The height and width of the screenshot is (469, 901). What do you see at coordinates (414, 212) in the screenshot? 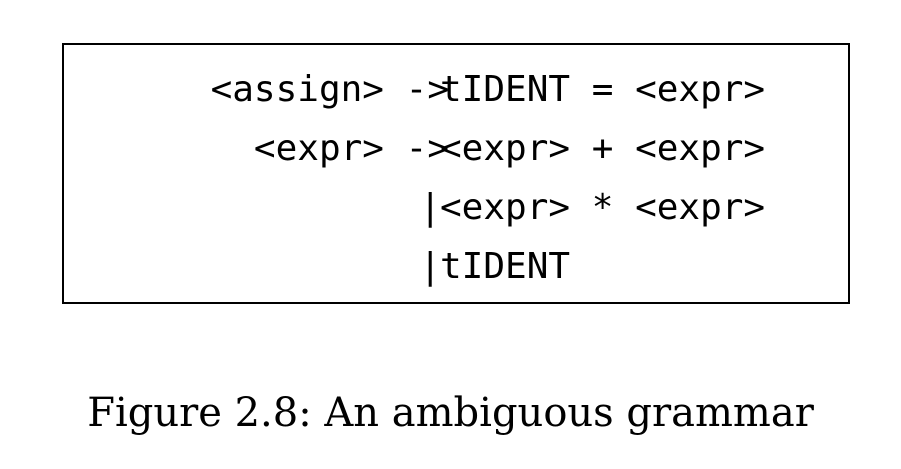
I see `grammar-rule-expr-times: | <expr> * <expr>` at bounding box center [414, 212].